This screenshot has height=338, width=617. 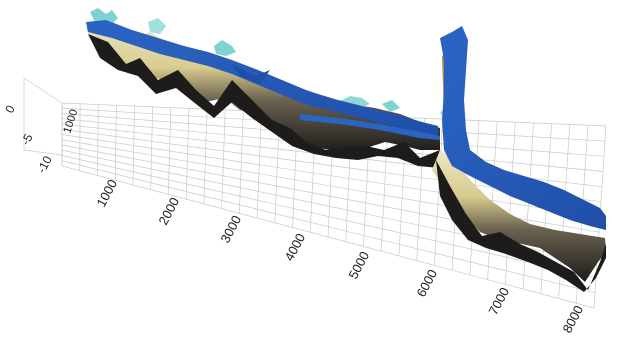 I want to click on terrain-band-lower, so click(x=519, y=216).